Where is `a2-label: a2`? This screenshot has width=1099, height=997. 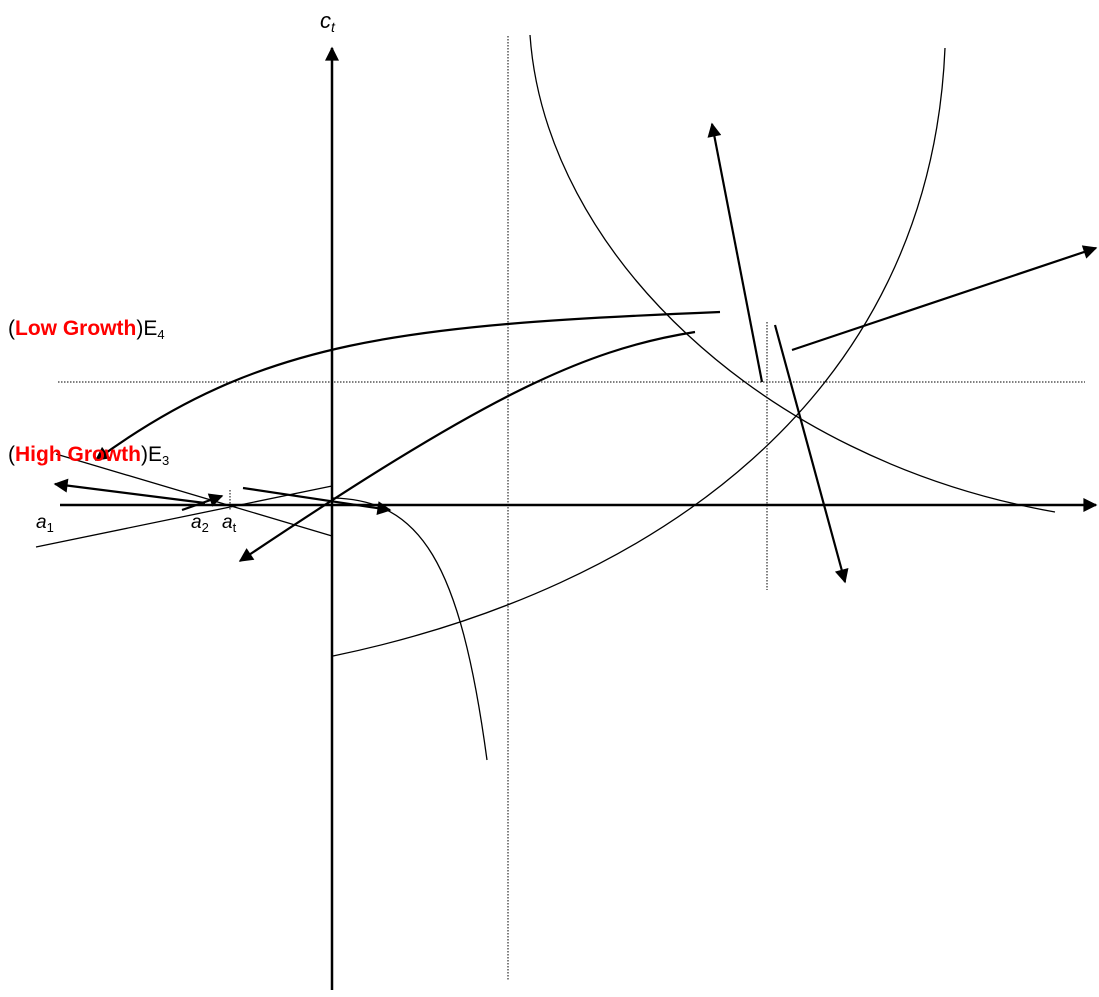
a2-label: a2 is located at coordinates (200, 523).